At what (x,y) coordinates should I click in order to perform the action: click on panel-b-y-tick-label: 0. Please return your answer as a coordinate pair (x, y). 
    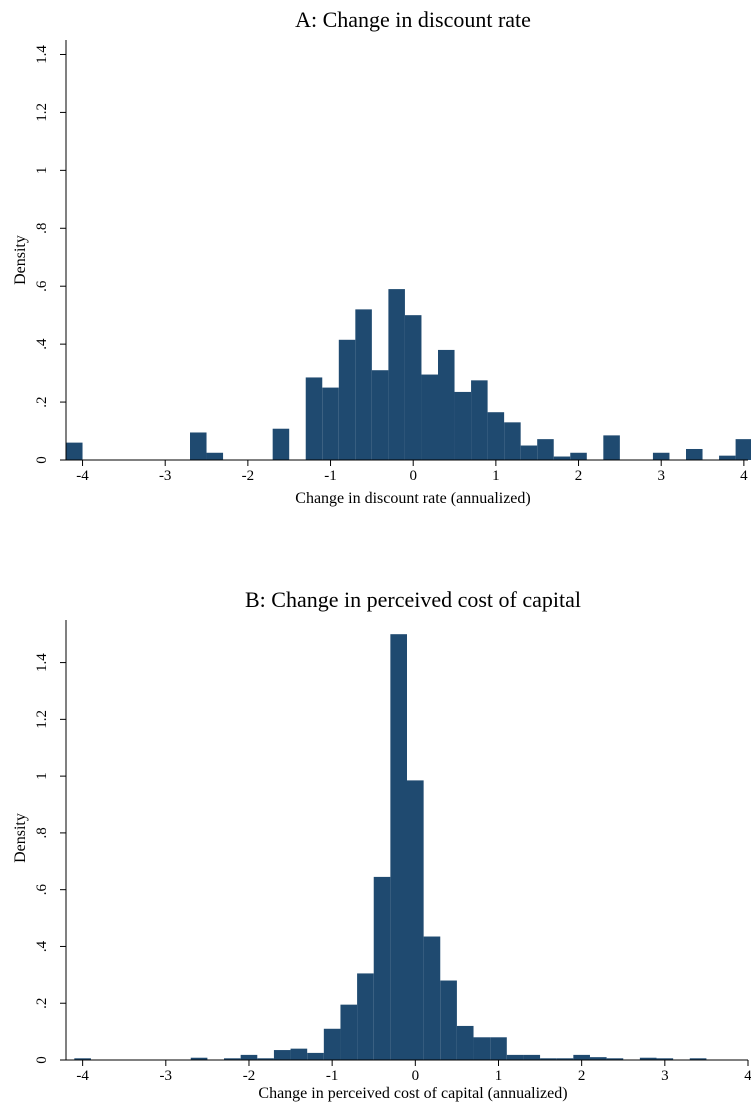
    Looking at the image, I should click on (42, 1060).